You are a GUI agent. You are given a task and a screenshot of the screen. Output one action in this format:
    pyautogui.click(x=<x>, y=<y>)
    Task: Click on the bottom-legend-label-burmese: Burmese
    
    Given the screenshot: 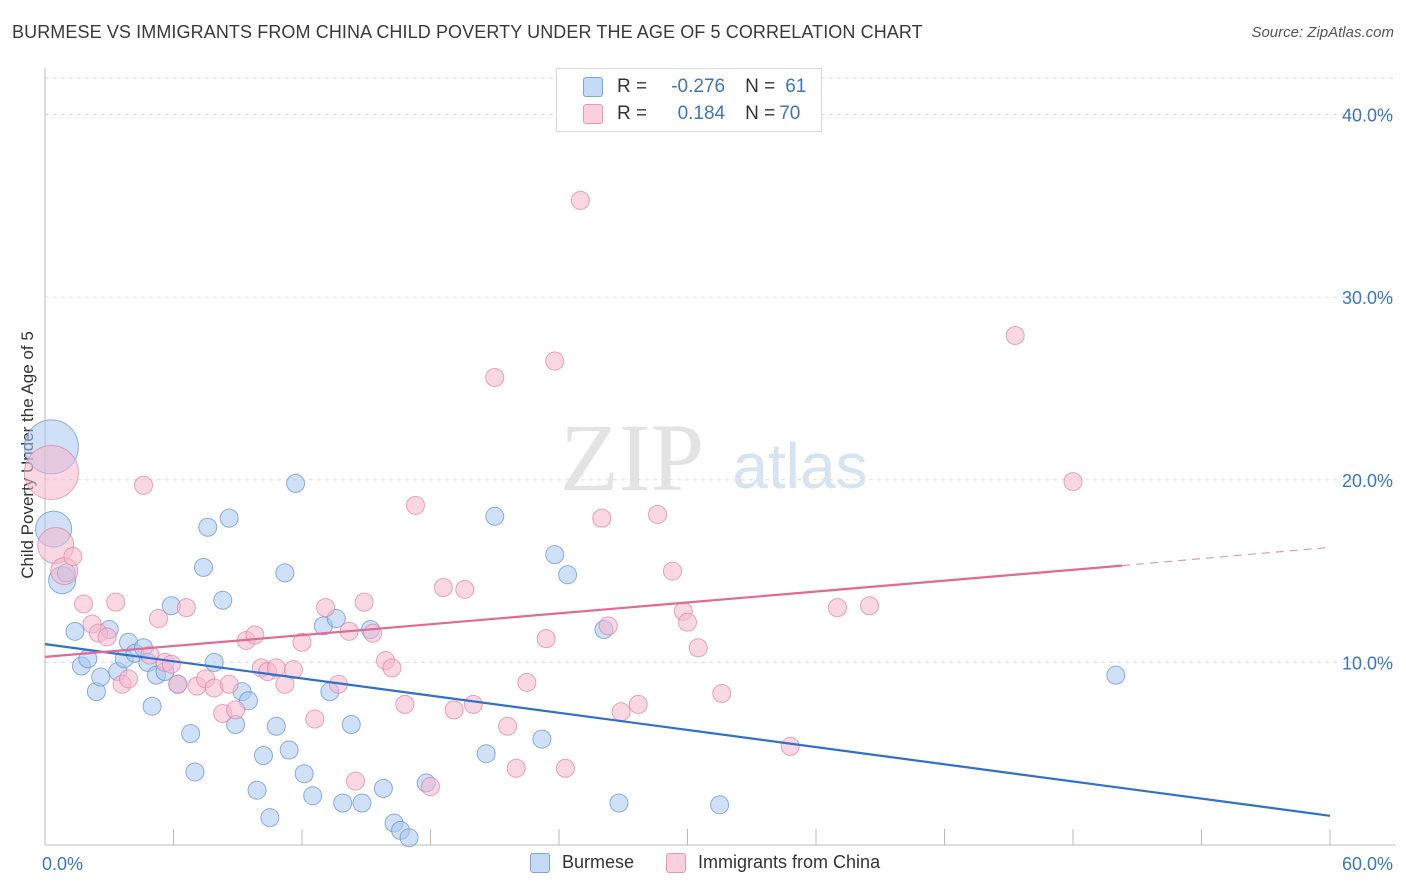 What is the action you would take?
    pyautogui.click(x=598, y=862)
    